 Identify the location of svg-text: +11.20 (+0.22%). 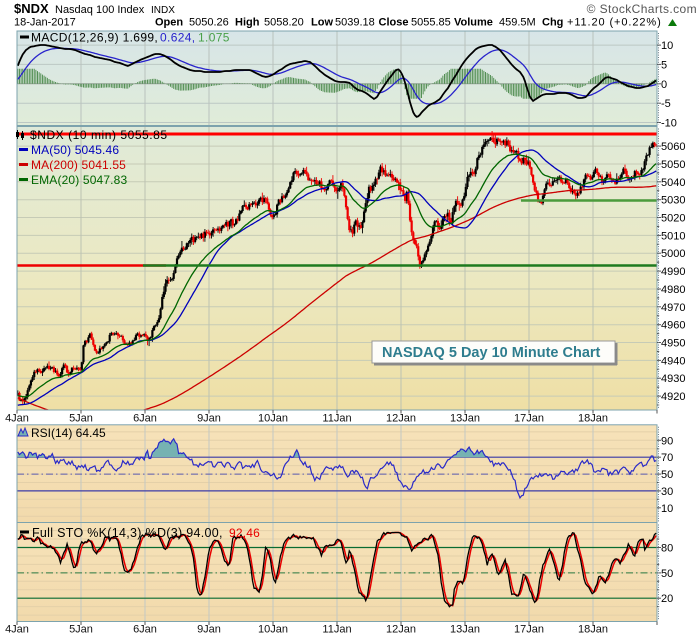
(614, 23).